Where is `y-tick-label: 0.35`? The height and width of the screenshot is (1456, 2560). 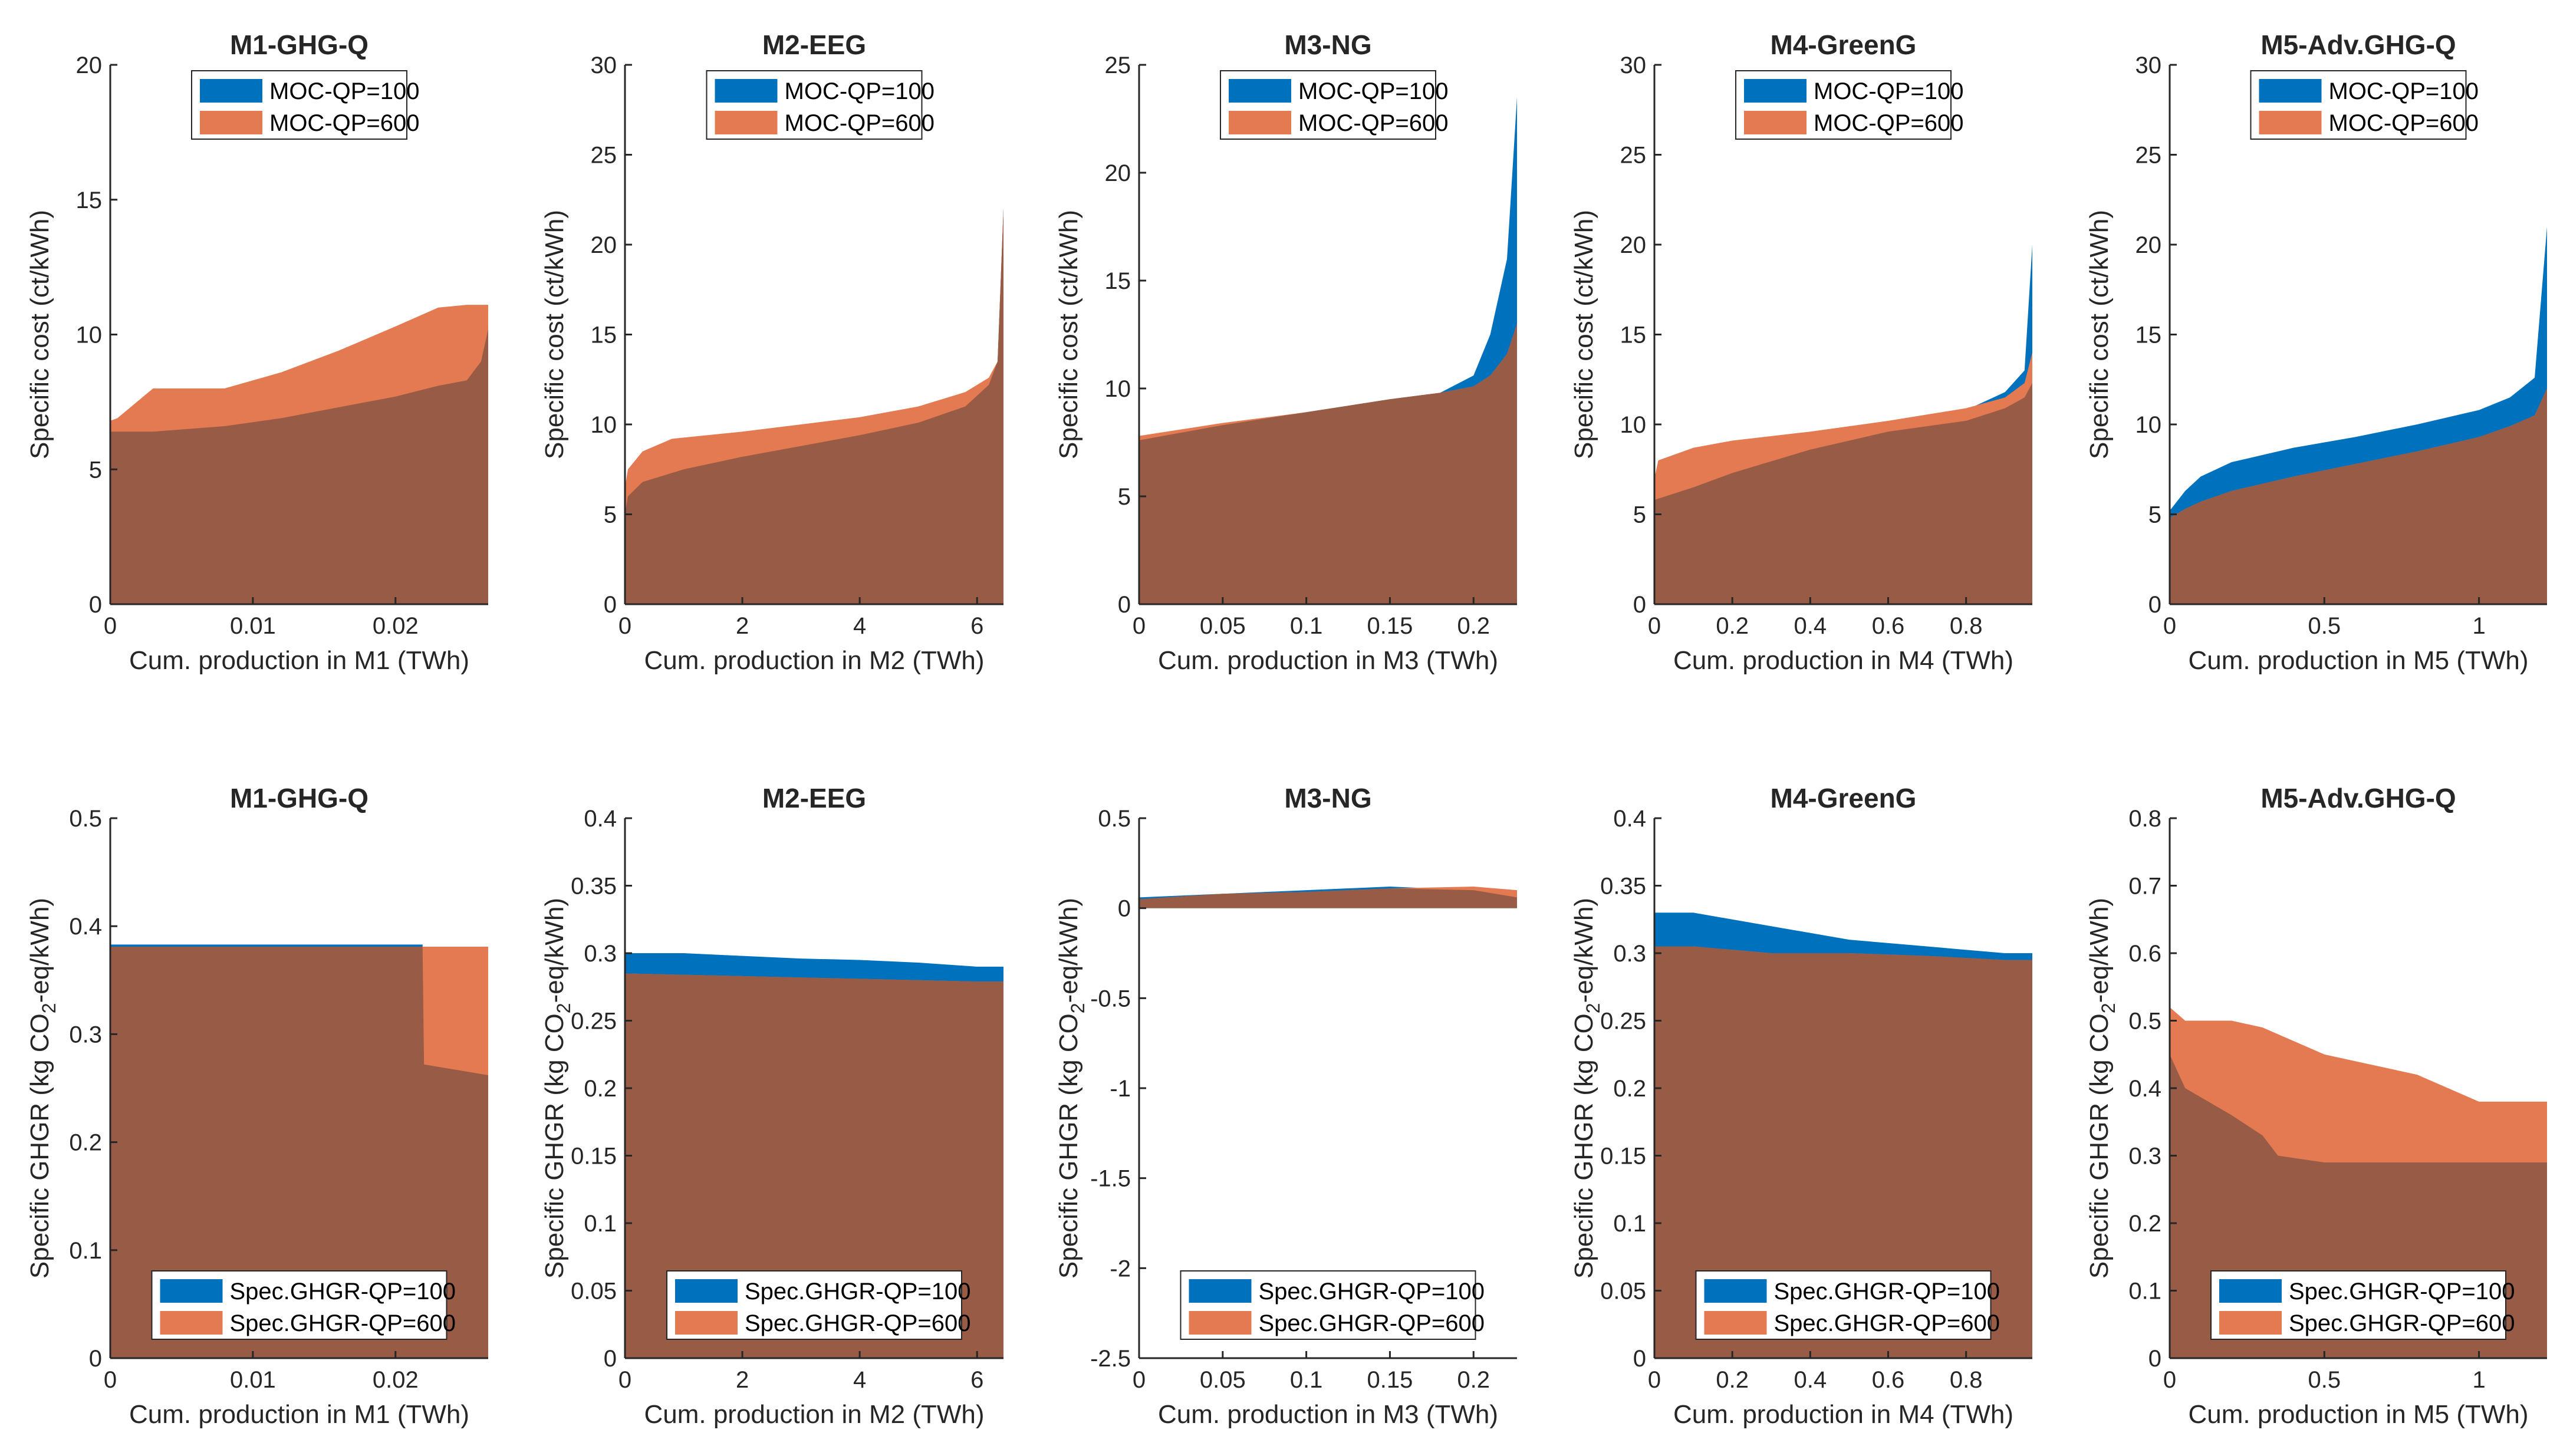
y-tick-label: 0.35 is located at coordinates (1623, 887).